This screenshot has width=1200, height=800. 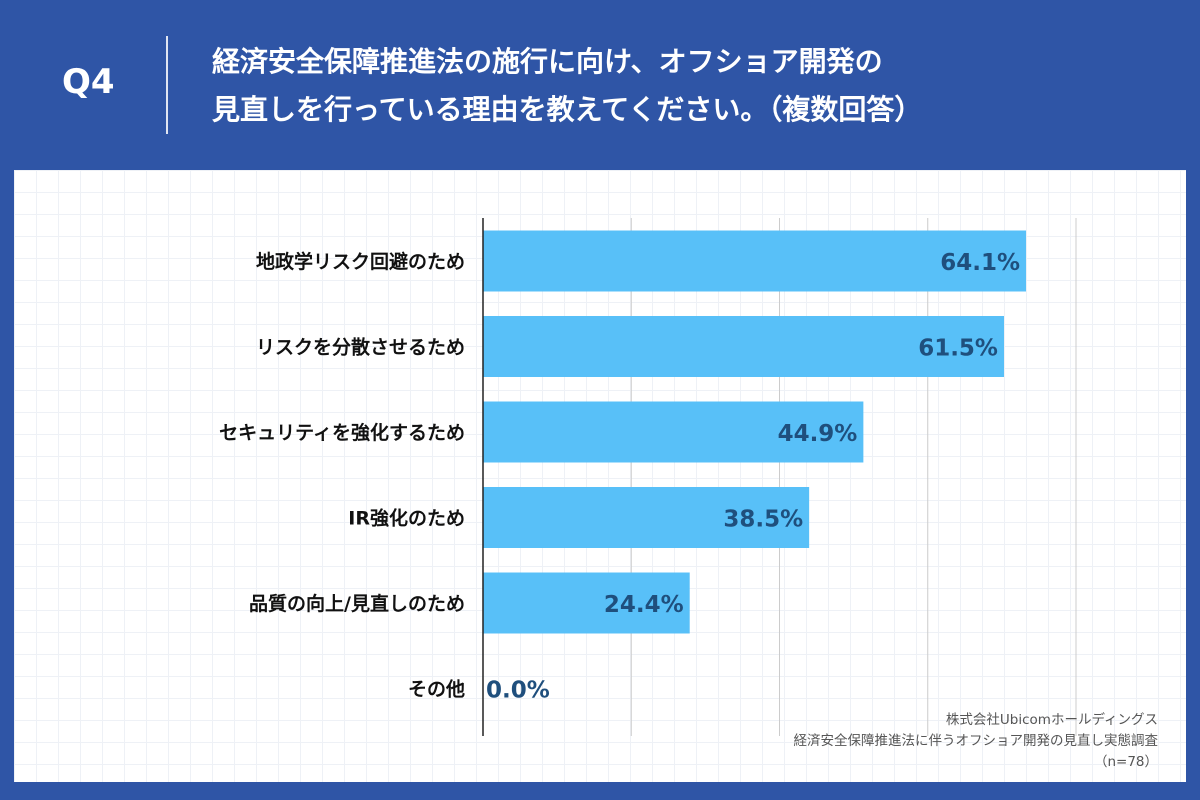 I want to click on source-sample: （n=78）, so click(x=1125, y=762).